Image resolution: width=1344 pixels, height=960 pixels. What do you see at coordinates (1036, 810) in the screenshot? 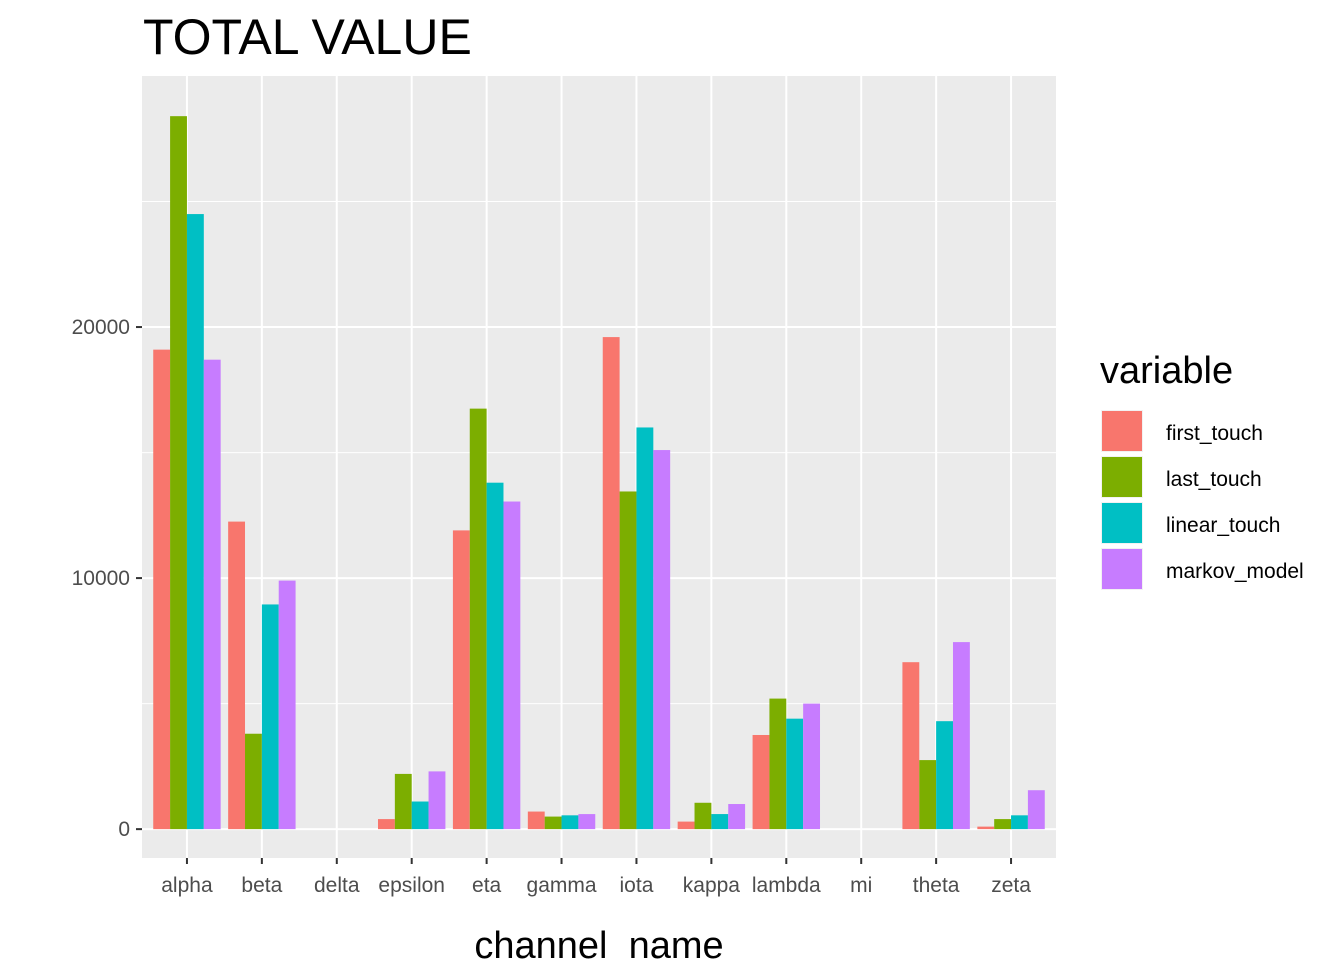
I see `bar-markov_model-zeta` at bounding box center [1036, 810].